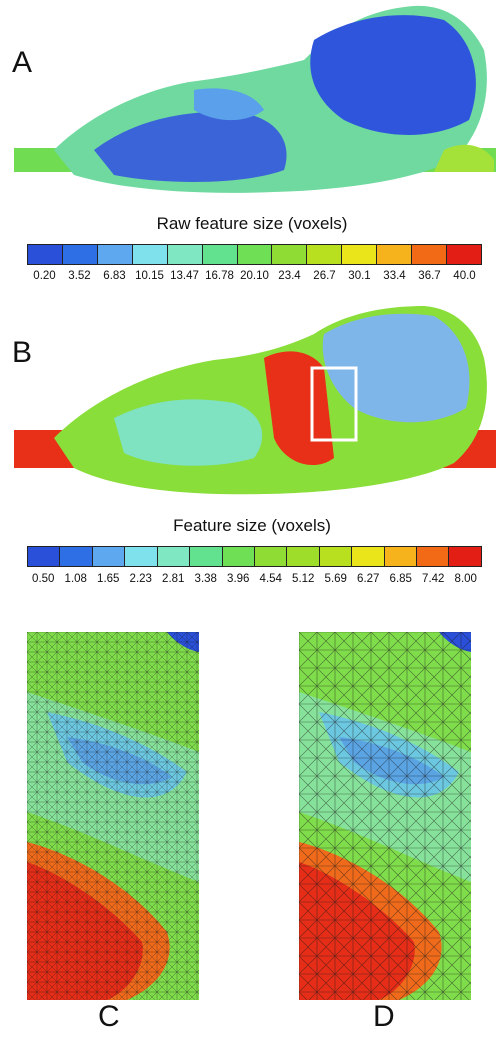 The image size is (504, 1050). I want to click on colorbar-a, so click(254, 254).